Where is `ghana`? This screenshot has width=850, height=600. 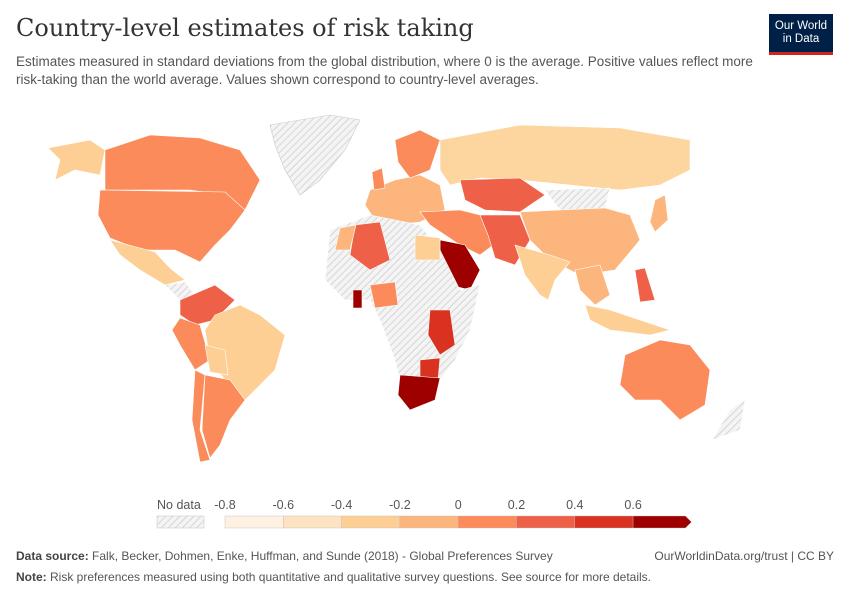 ghana is located at coordinates (357, 299).